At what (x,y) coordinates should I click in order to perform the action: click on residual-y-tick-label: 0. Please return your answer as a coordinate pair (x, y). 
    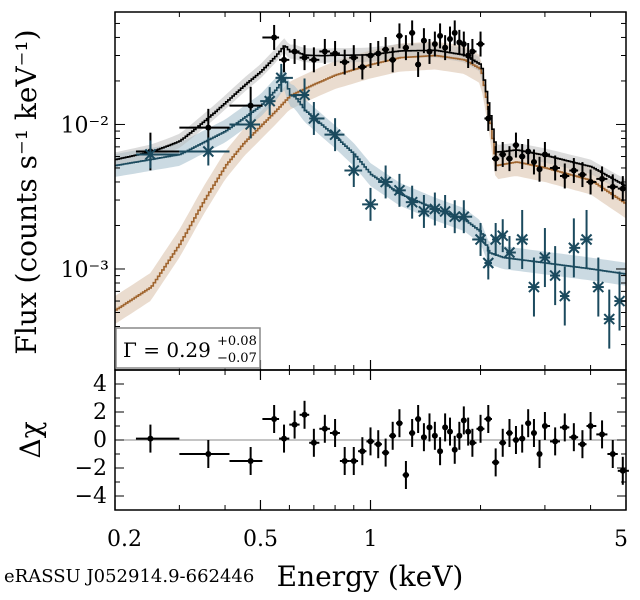
    Looking at the image, I should click on (100, 440).